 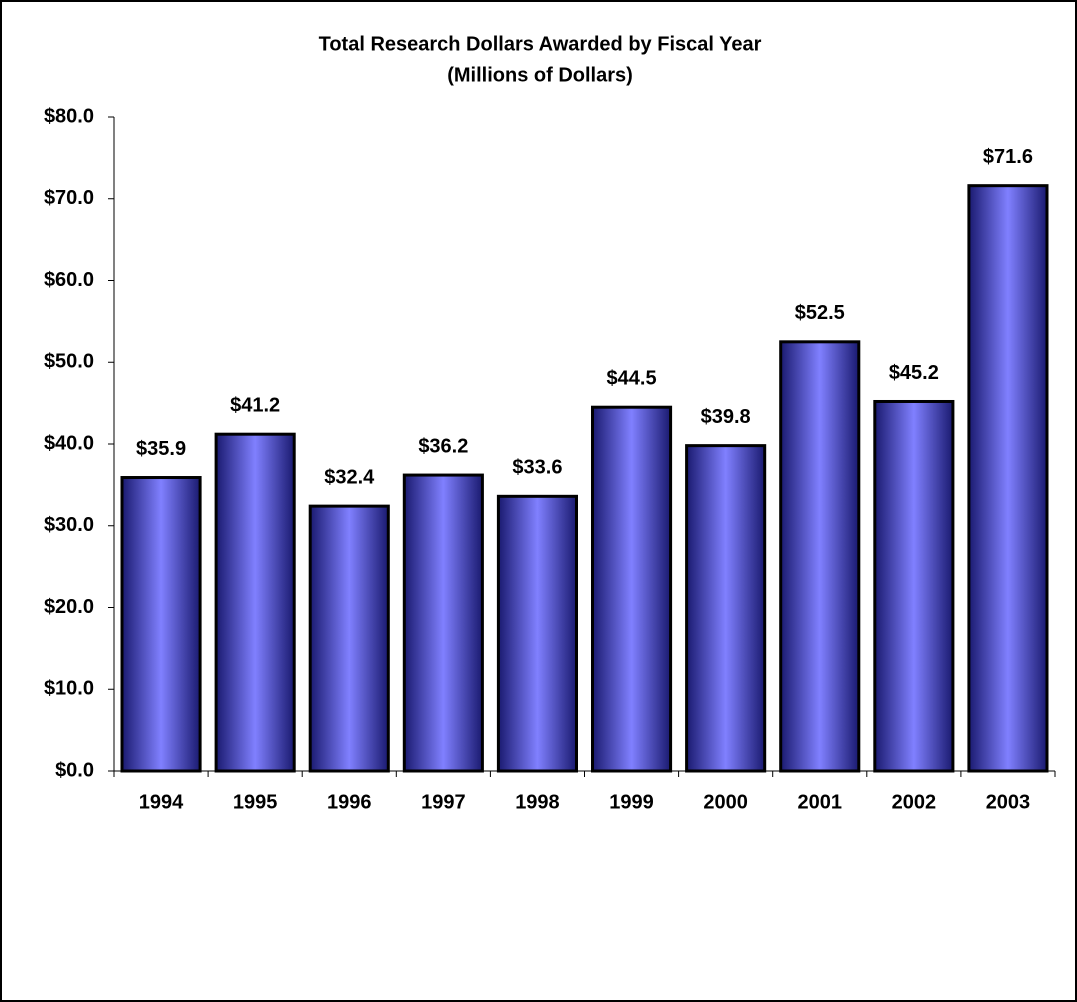 What do you see at coordinates (69, 116) in the screenshot?
I see `y-tick-label: $80.0` at bounding box center [69, 116].